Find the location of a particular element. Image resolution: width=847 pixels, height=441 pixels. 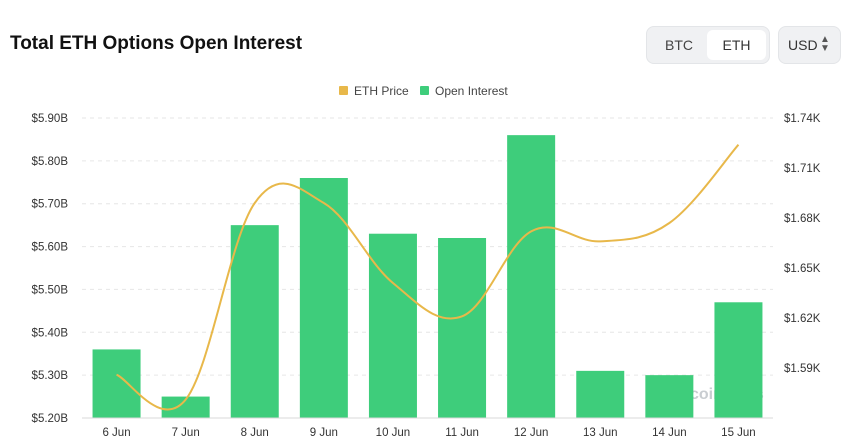

y-left-tick-label: $5.50B is located at coordinates (50, 290).